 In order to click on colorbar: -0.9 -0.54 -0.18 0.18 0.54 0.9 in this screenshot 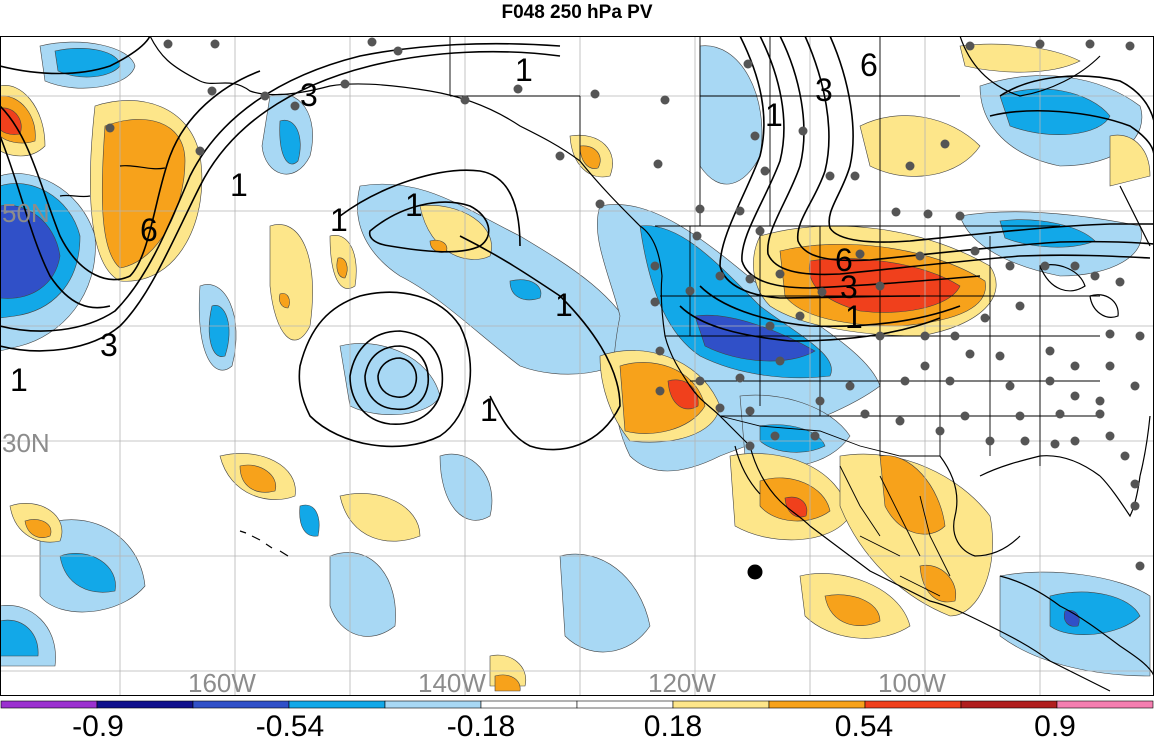, I will do `click(577, 719)`.